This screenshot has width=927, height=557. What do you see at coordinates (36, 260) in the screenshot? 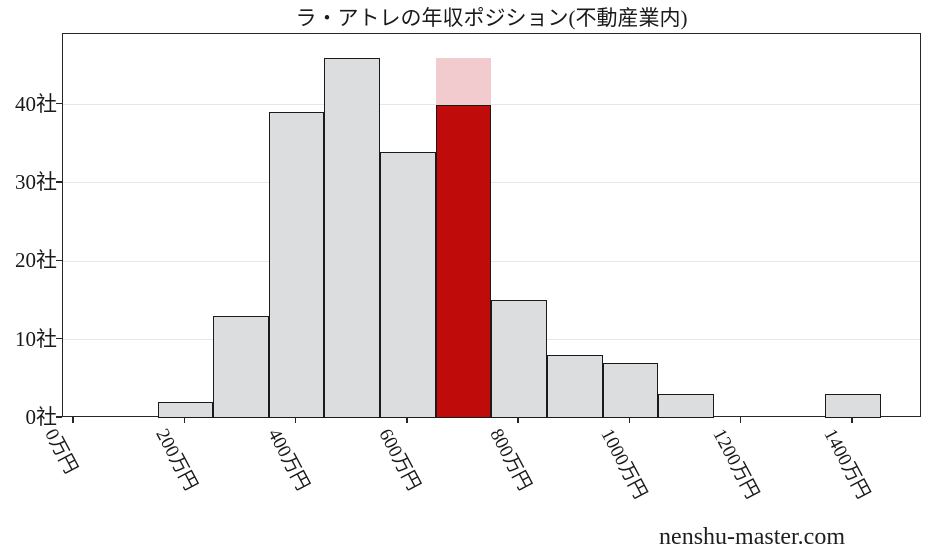
I see `y-tick-label-20: 20社` at bounding box center [36, 260].